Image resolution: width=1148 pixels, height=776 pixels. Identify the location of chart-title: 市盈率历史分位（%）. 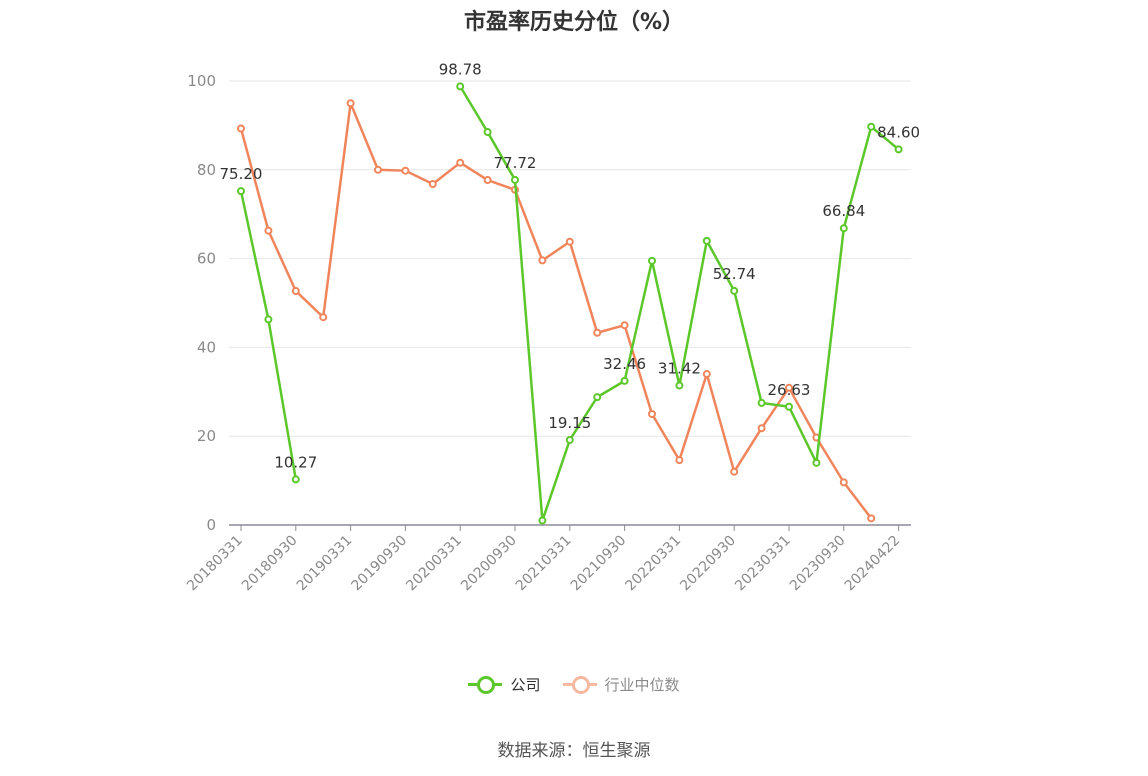
(574, 22).